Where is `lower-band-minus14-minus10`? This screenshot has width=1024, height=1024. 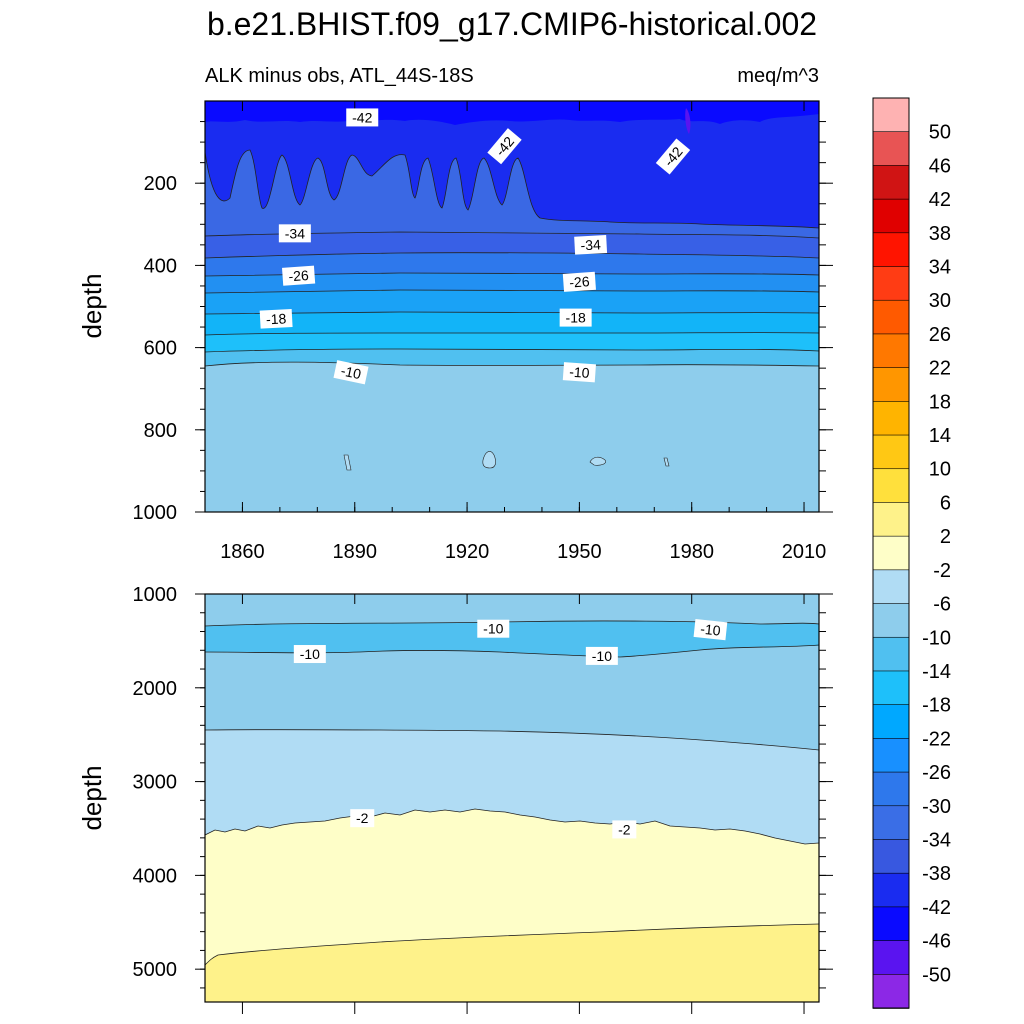
lower-band-minus14-minus10 is located at coordinates (512, 638).